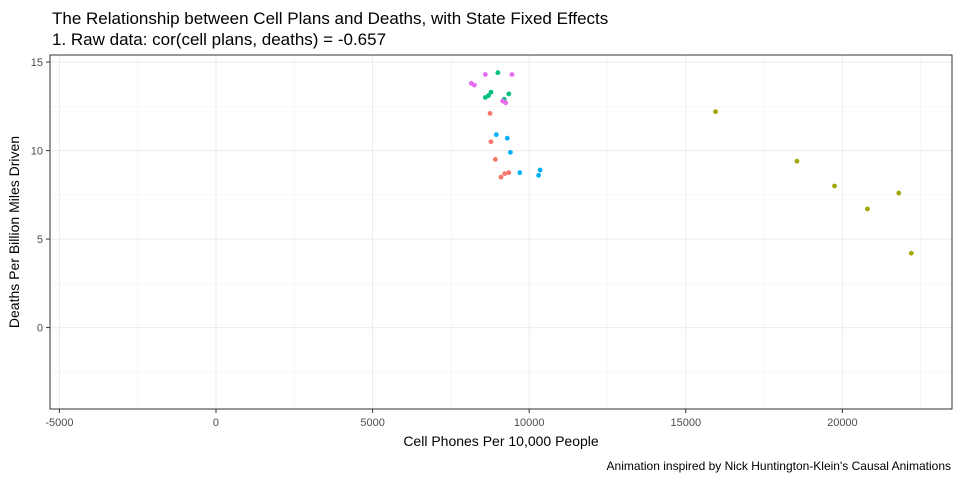  What do you see at coordinates (501, 441) in the screenshot?
I see `x-axis-label: Cell Phones Per 10,000 People` at bounding box center [501, 441].